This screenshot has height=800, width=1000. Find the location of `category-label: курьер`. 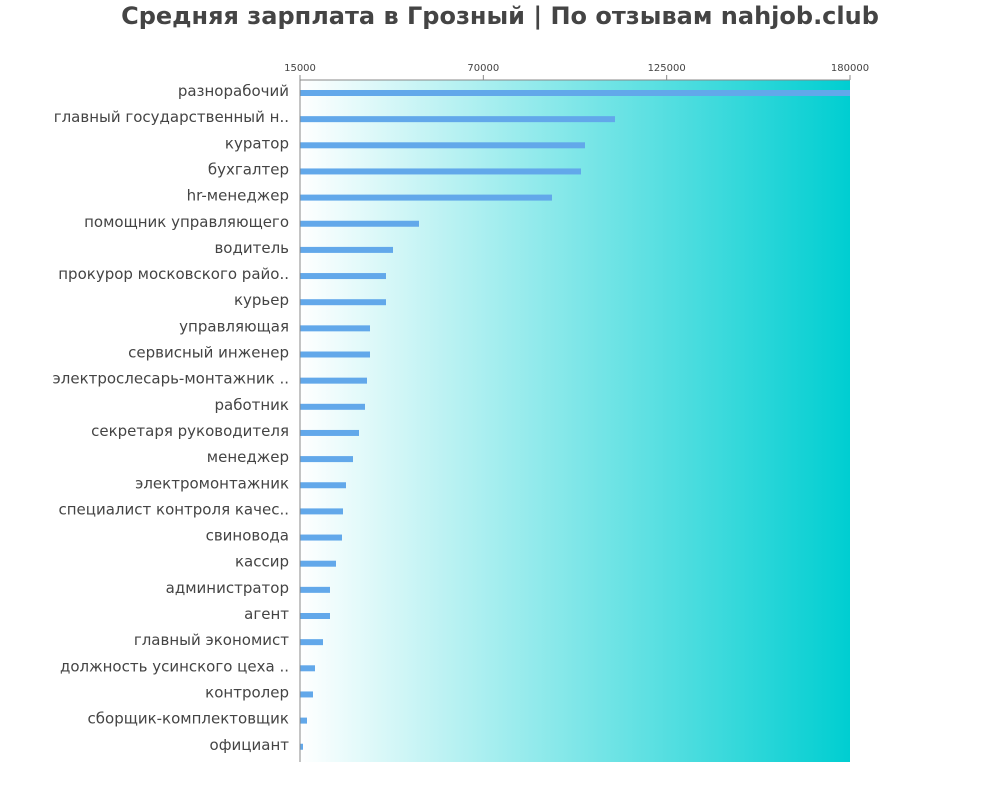

category-label: курьер is located at coordinates (261, 300).